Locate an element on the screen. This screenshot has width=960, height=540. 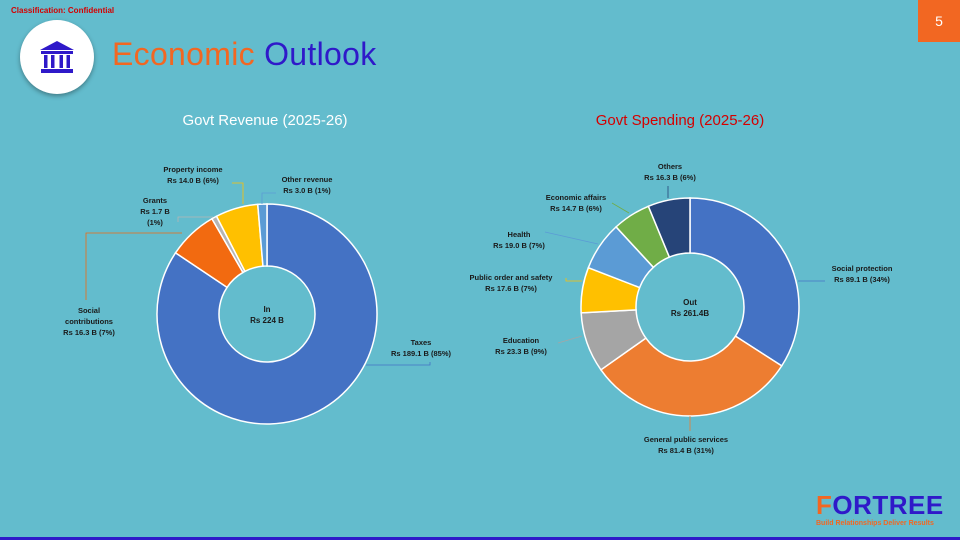
brand-initial: F is located at coordinates (824, 505).